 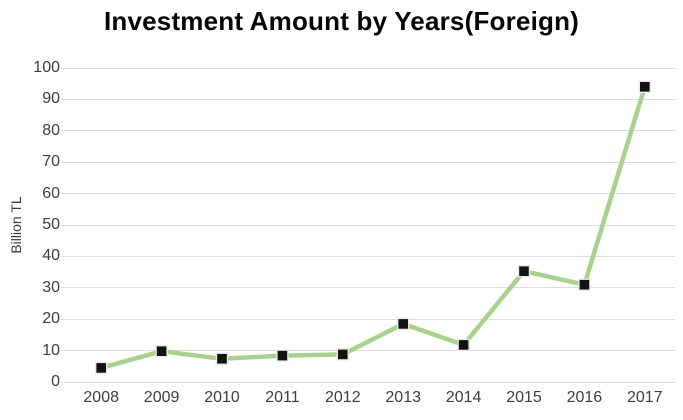 I want to click on y-tick-label-30: 30, so click(x=51, y=287).